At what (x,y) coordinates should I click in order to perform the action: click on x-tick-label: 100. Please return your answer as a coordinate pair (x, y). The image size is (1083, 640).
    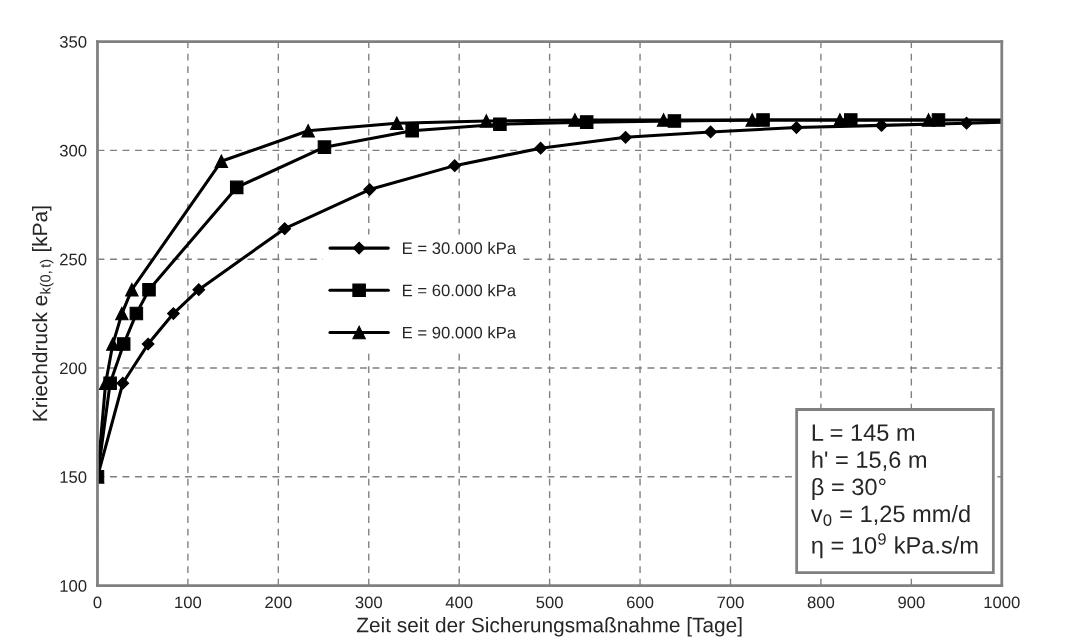
    Looking at the image, I should click on (188, 602).